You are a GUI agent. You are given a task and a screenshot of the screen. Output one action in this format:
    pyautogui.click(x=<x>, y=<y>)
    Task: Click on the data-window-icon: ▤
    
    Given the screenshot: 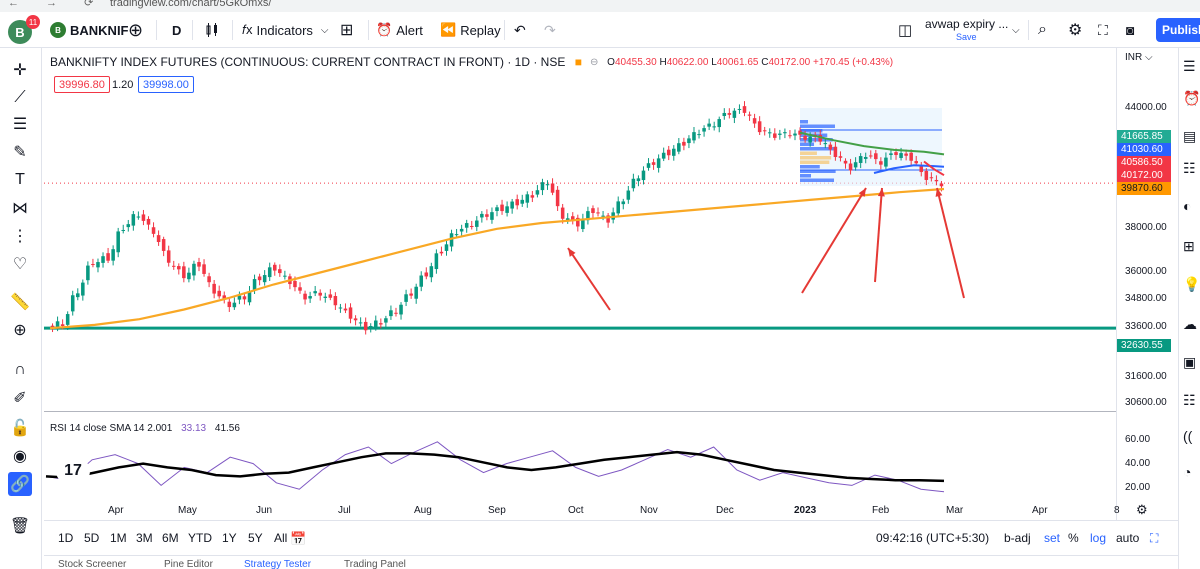 What is the action you would take?
    pyautogui.click(x=1190, y=136)
    